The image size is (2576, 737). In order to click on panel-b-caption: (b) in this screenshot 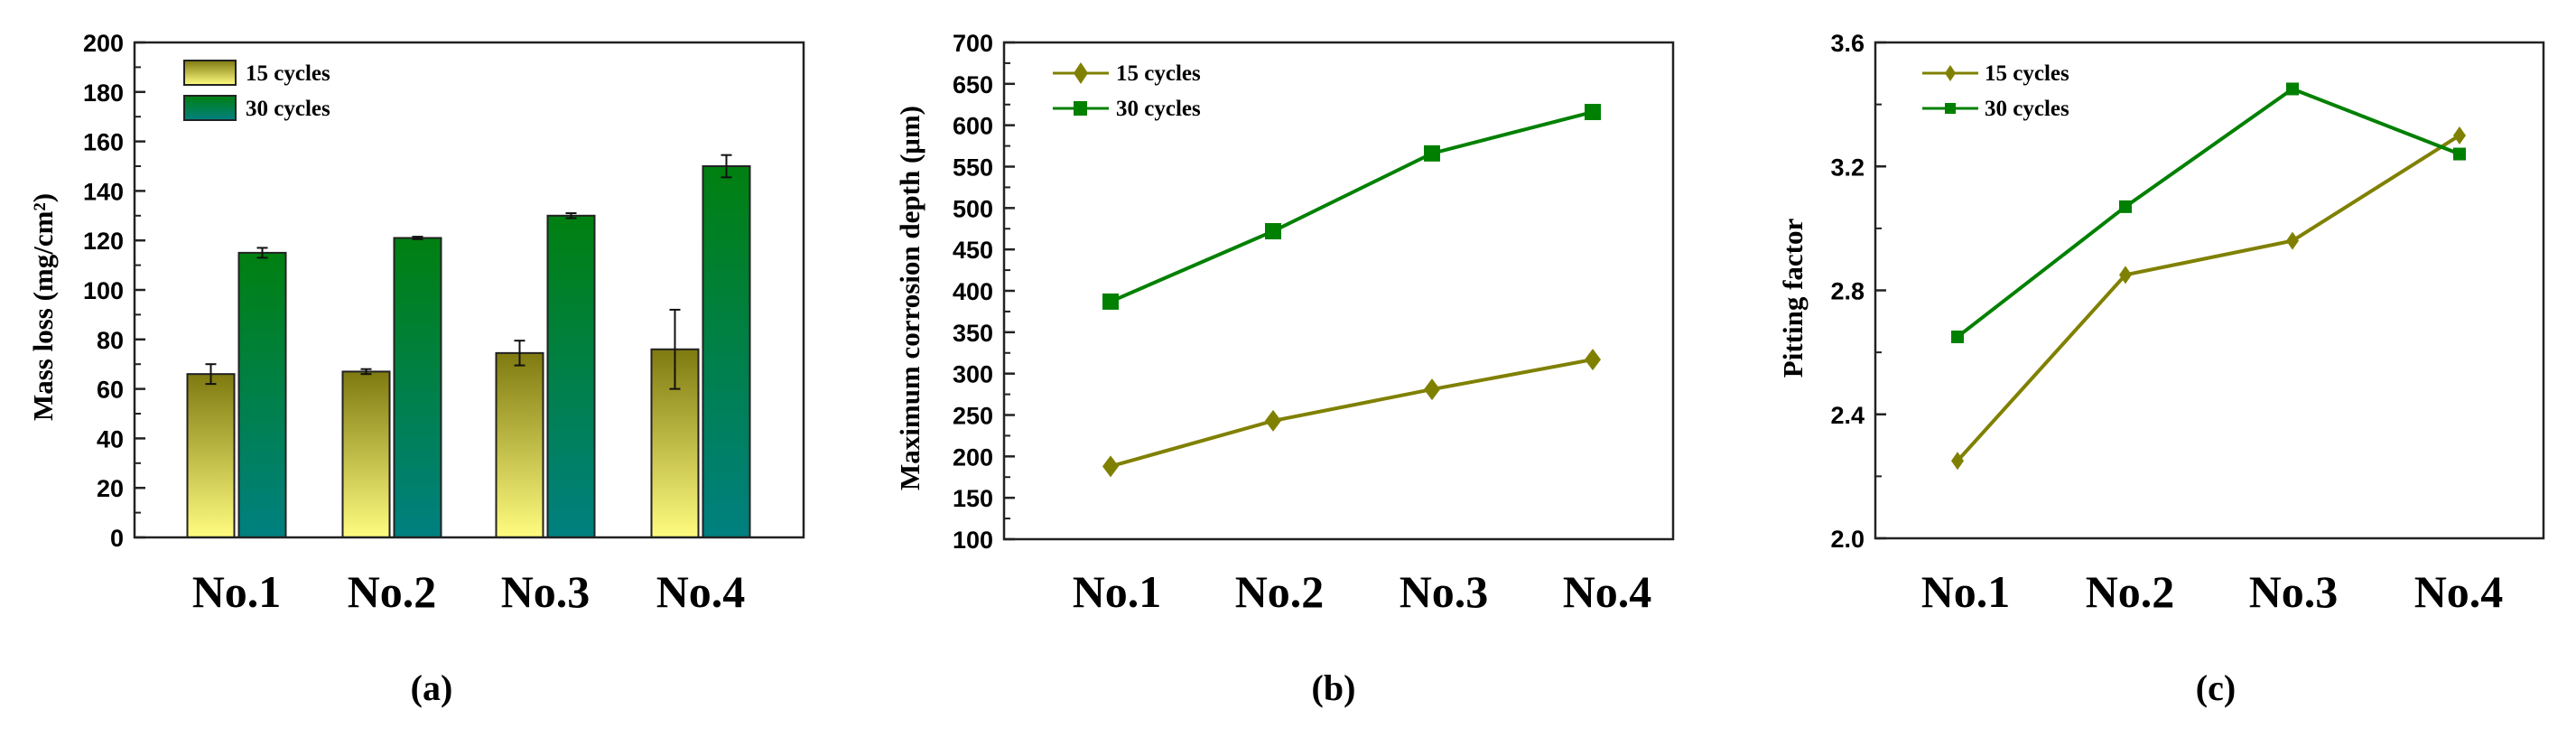, I will do `click(1334, 688)`.